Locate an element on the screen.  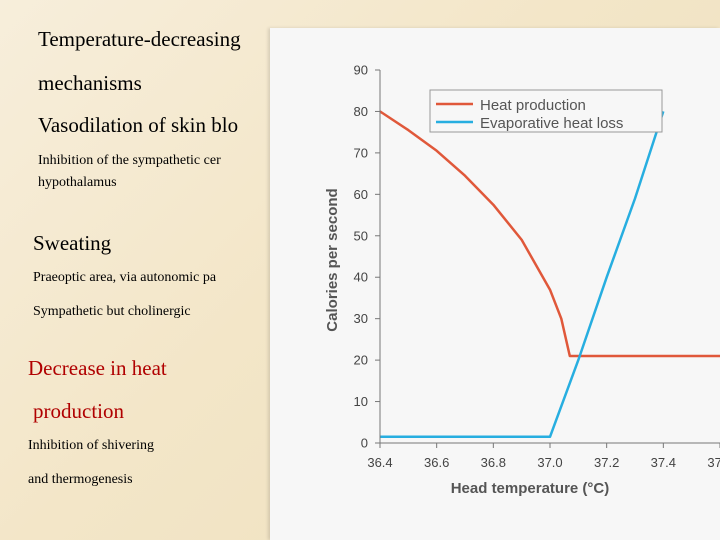
legend-box is located at coordinates (546, 111).